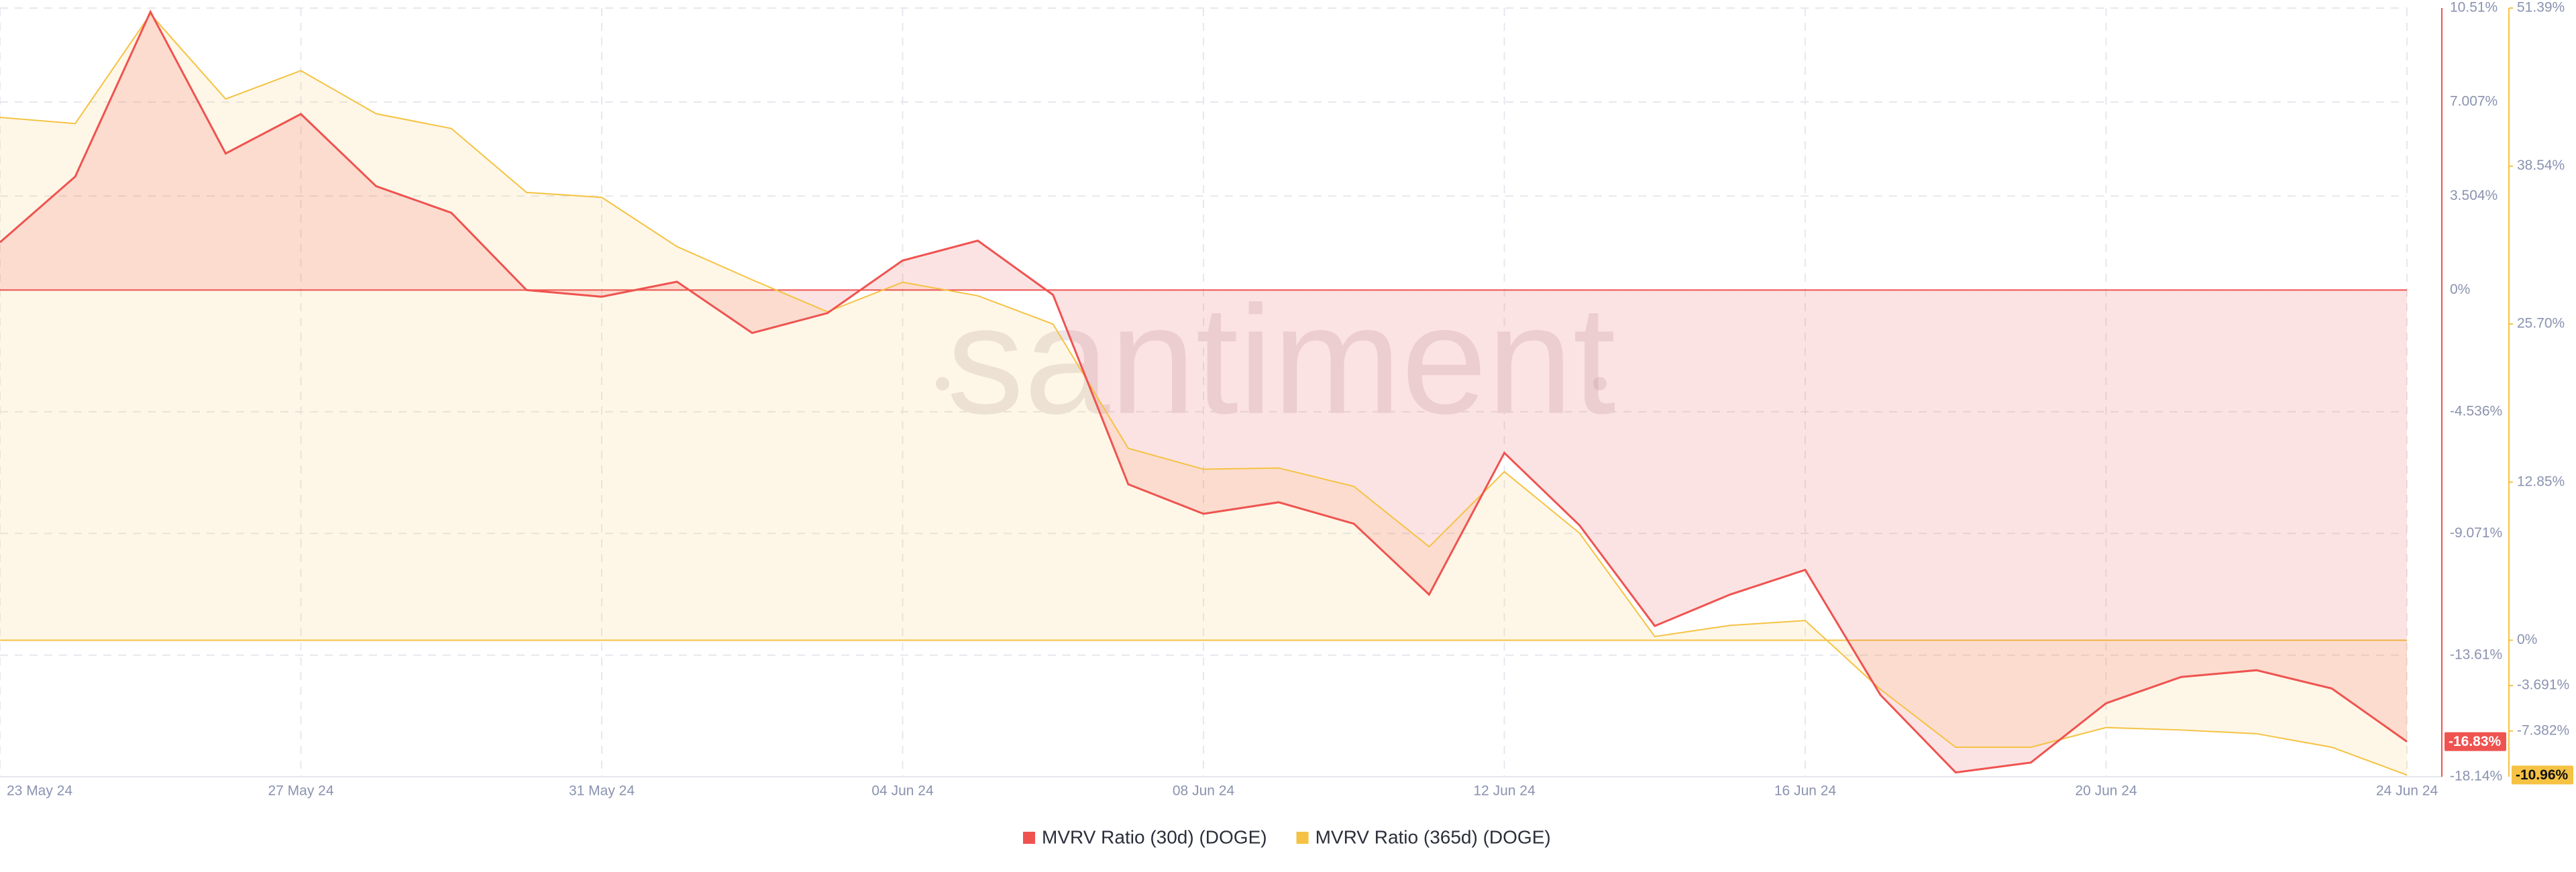  What do you see at coordinates (602, 791) in the screenshot?
I see `x-tick-label: 31 May 24` at bounding box center [602, 791].